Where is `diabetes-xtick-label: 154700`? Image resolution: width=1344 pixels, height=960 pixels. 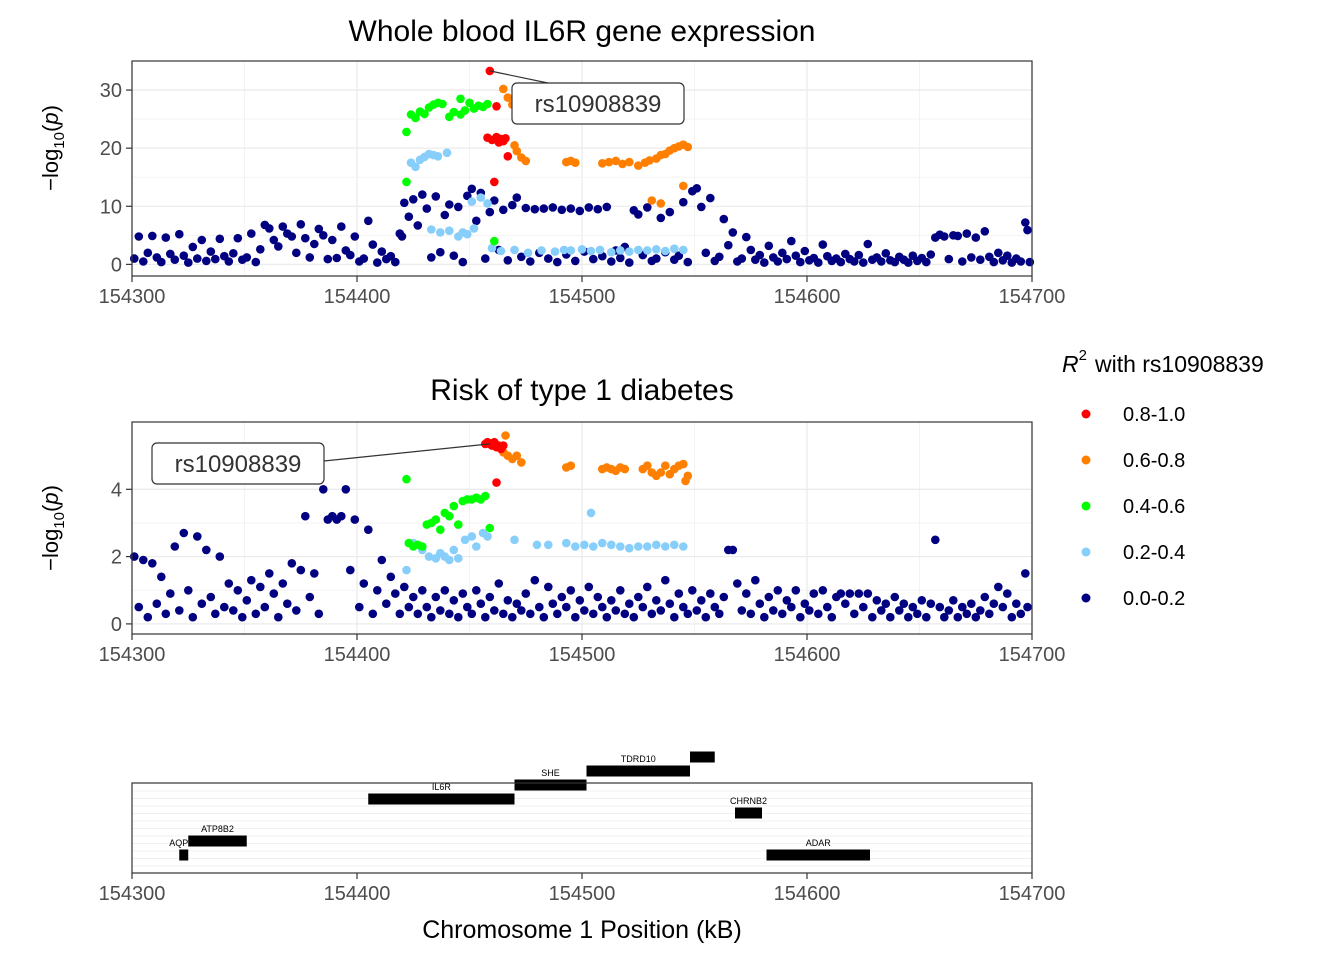
diabetes-xtick-label: 154700 is located at coordinates (1032, 655).